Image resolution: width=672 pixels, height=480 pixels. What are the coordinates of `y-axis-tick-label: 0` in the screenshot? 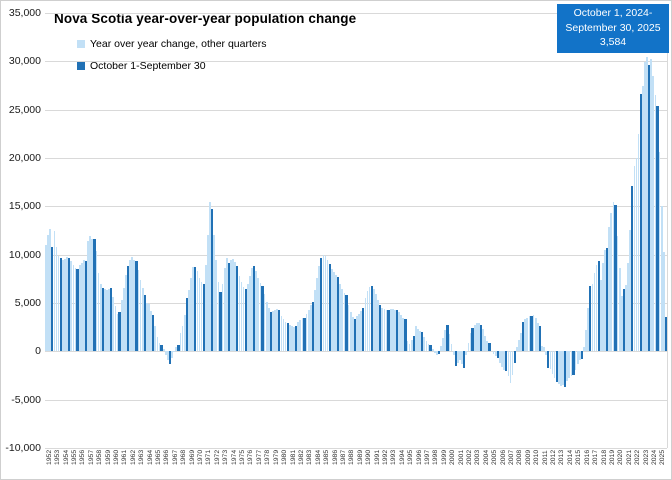 It's located at (38, 351).